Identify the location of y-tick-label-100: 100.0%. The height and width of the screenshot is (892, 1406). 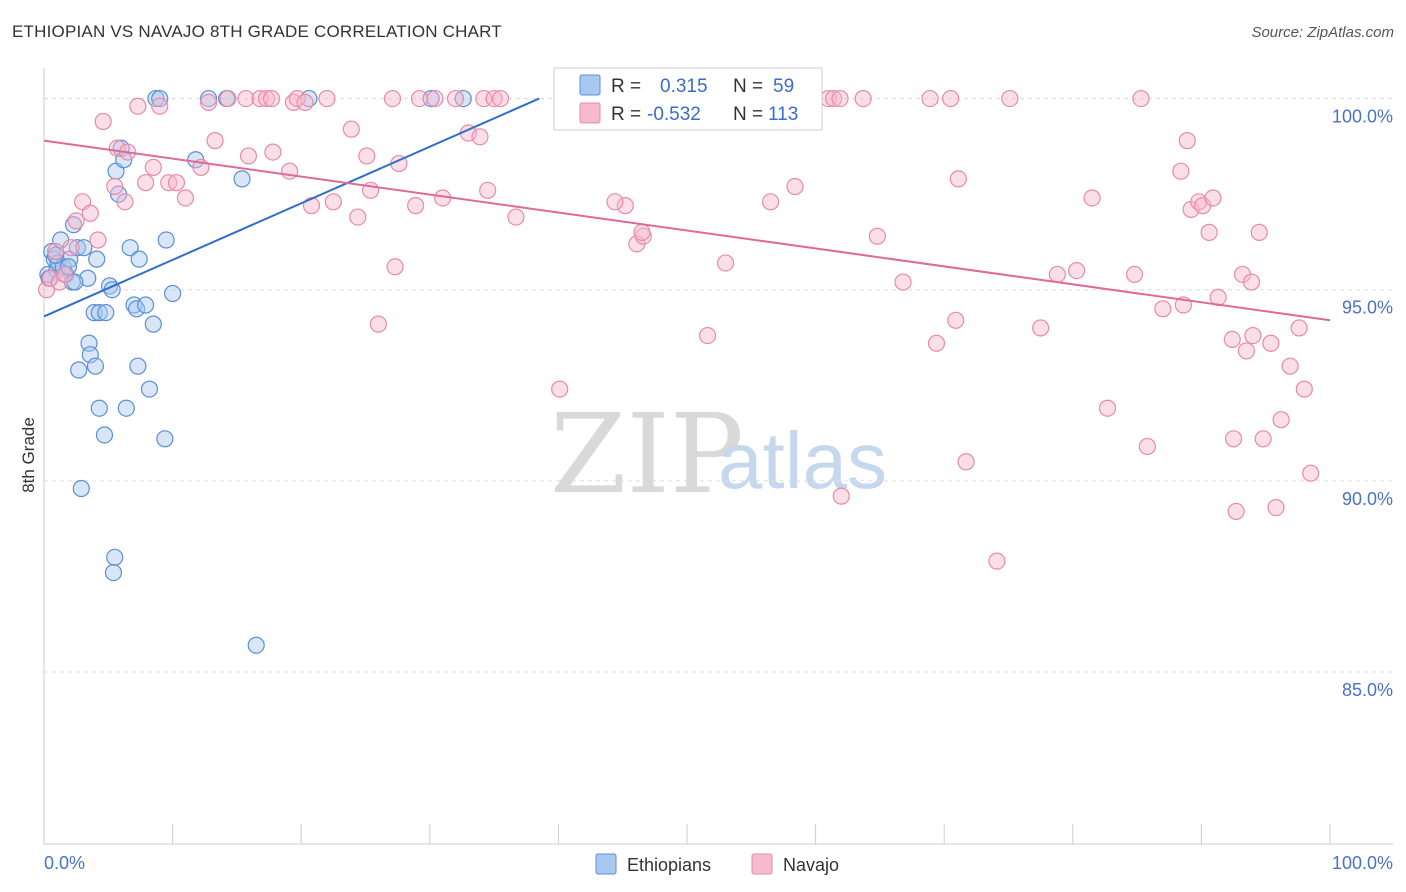
(1362, 117).